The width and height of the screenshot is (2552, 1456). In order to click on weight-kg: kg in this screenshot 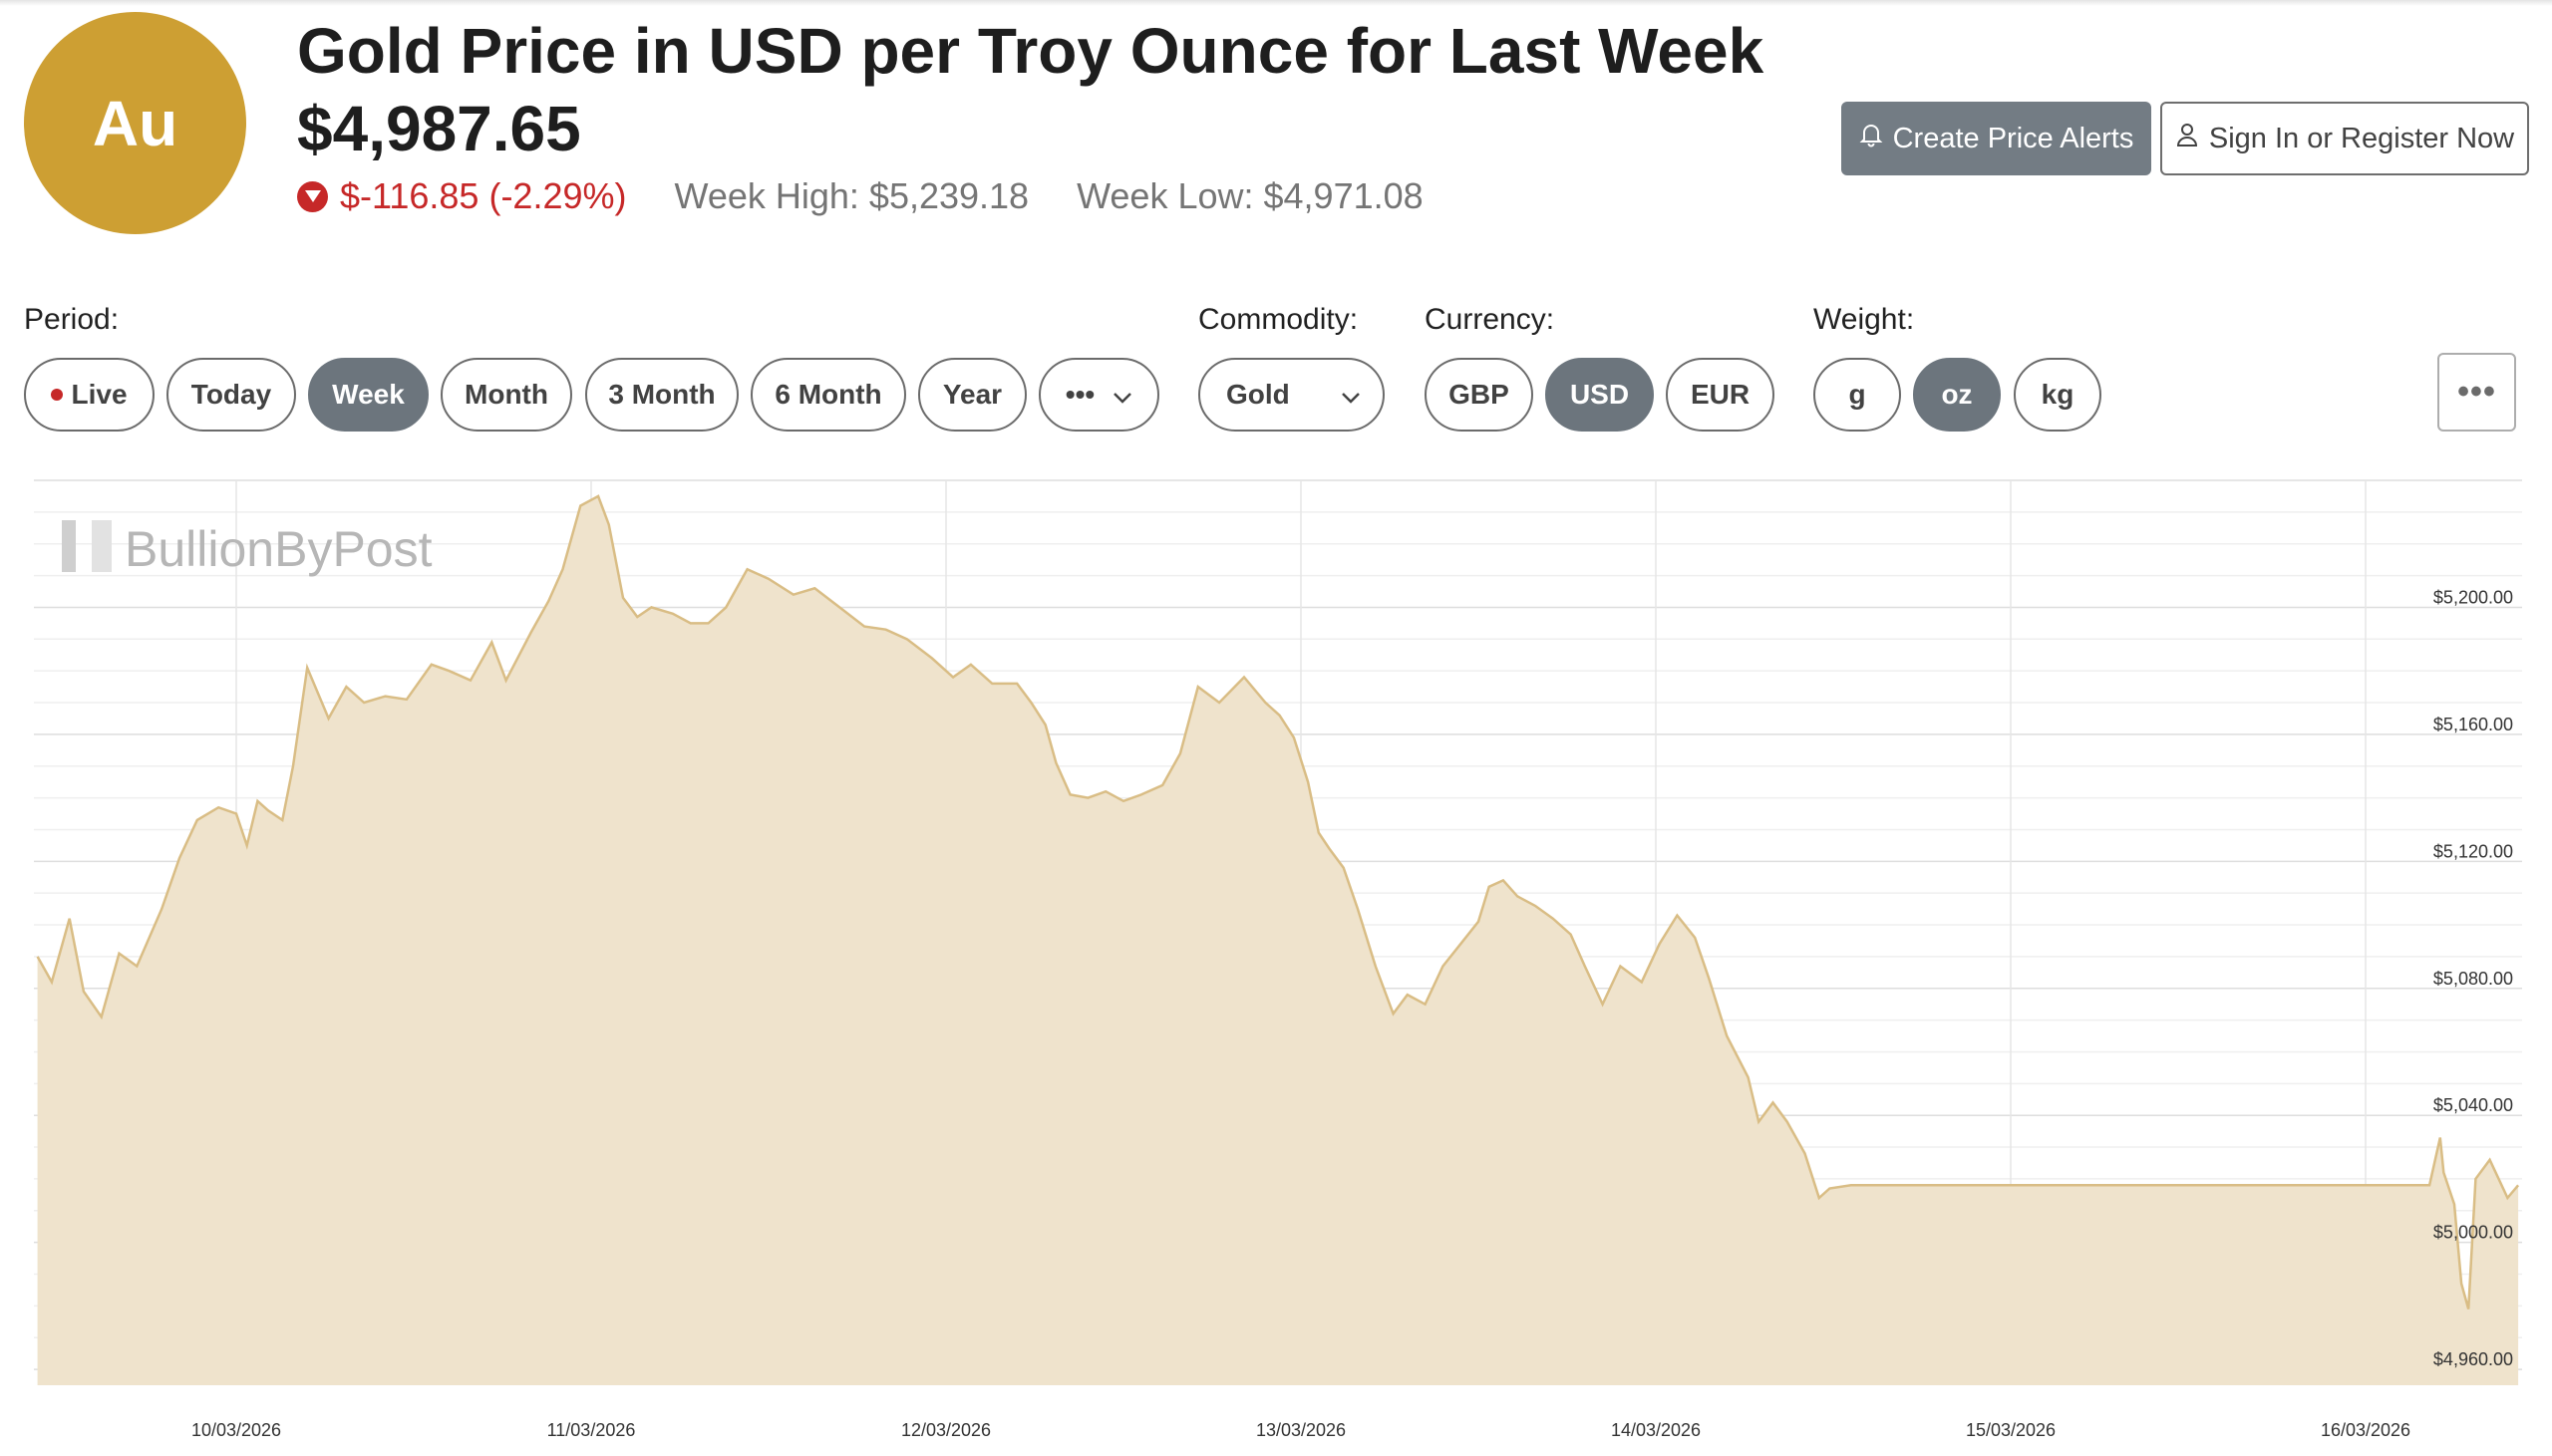, I will do `click(2057, 395)`.